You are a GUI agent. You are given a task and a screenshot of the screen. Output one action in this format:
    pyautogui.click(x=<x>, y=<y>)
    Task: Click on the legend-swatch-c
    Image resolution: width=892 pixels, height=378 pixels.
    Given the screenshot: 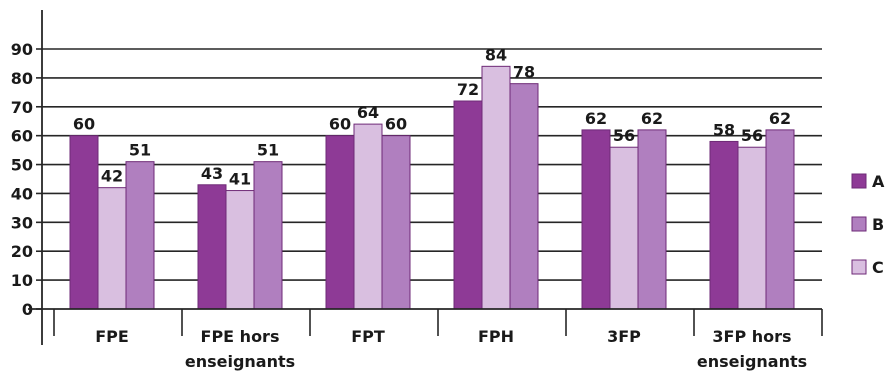 What is the action you would take?
    pyautogui.click(x=859, y=267)
    